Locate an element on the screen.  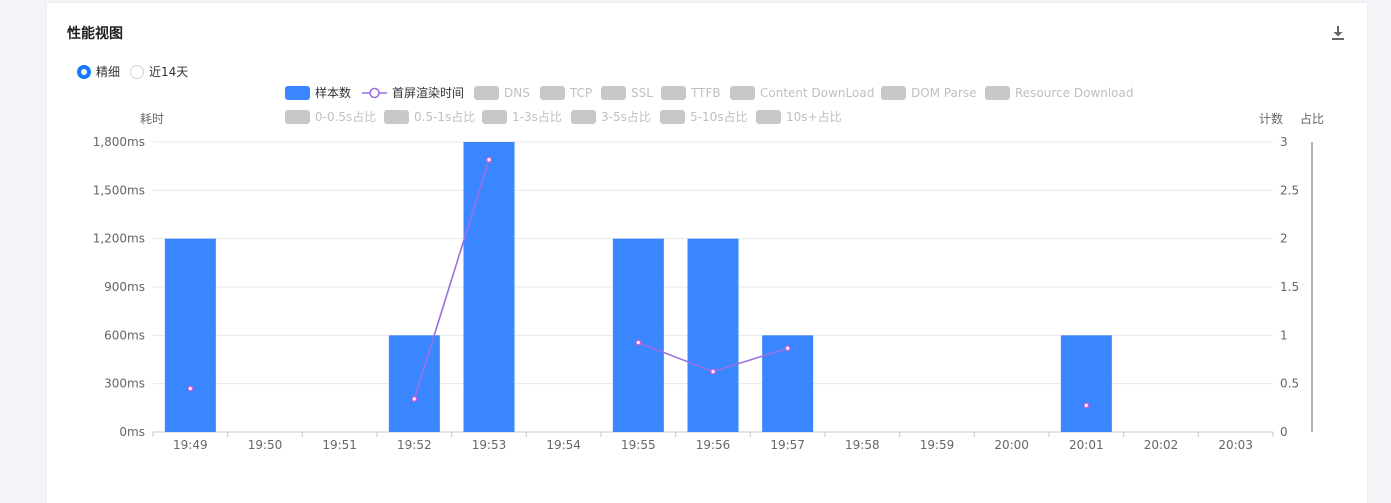
x-tick-label: 20:02 is located at coordinates (1161, 445).